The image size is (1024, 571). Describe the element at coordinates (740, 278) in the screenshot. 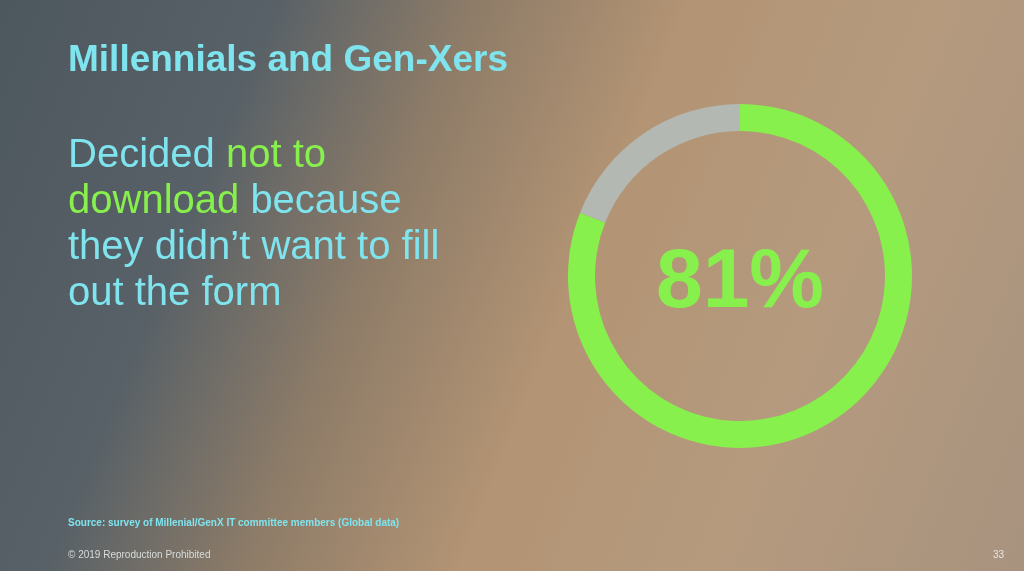

I see `text: 81%` at that location.